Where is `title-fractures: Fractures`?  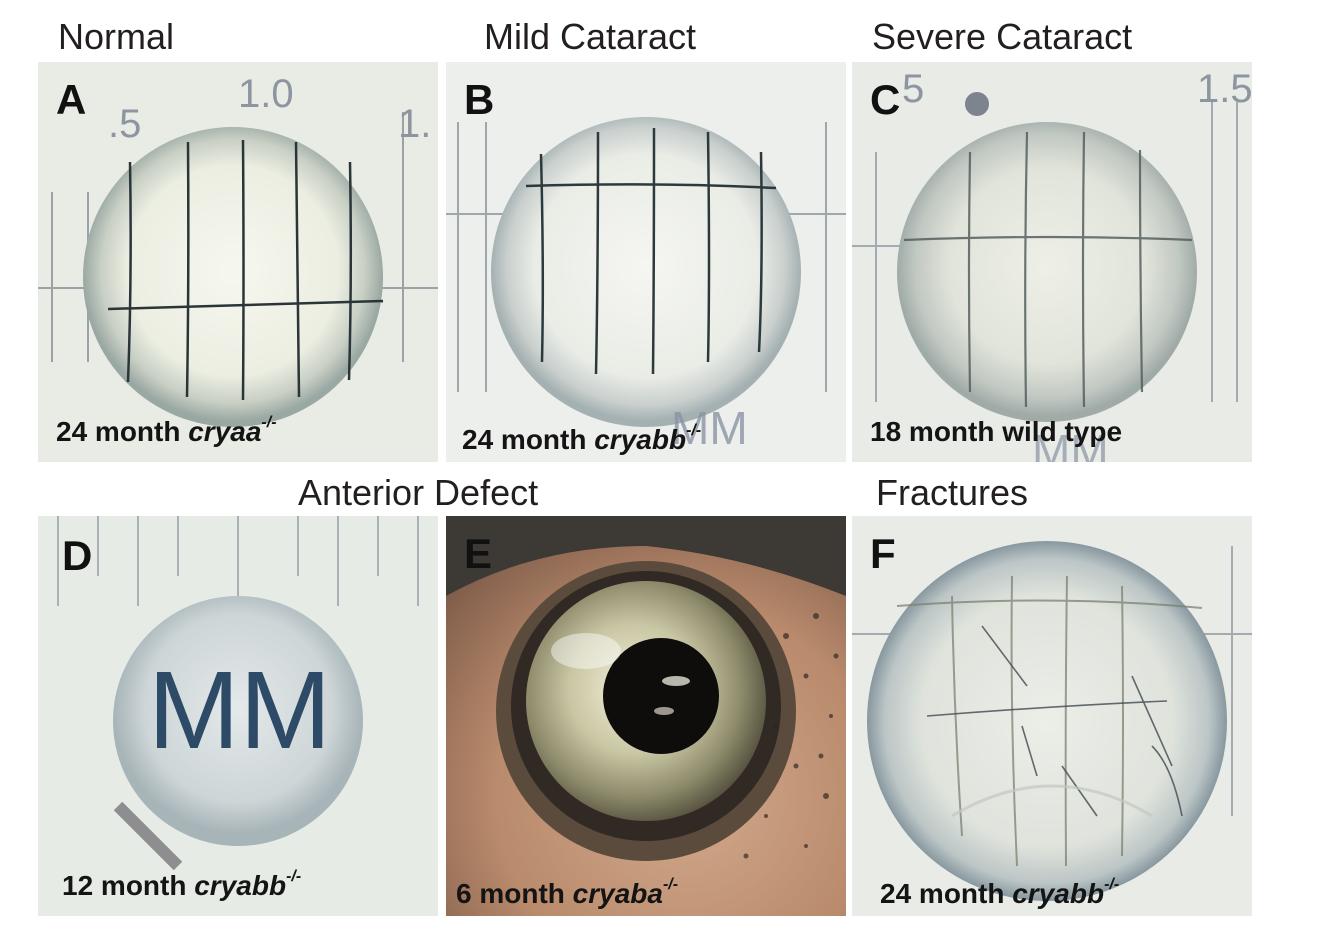
title-fractures: Fractures is located at coordinates (952, 492).